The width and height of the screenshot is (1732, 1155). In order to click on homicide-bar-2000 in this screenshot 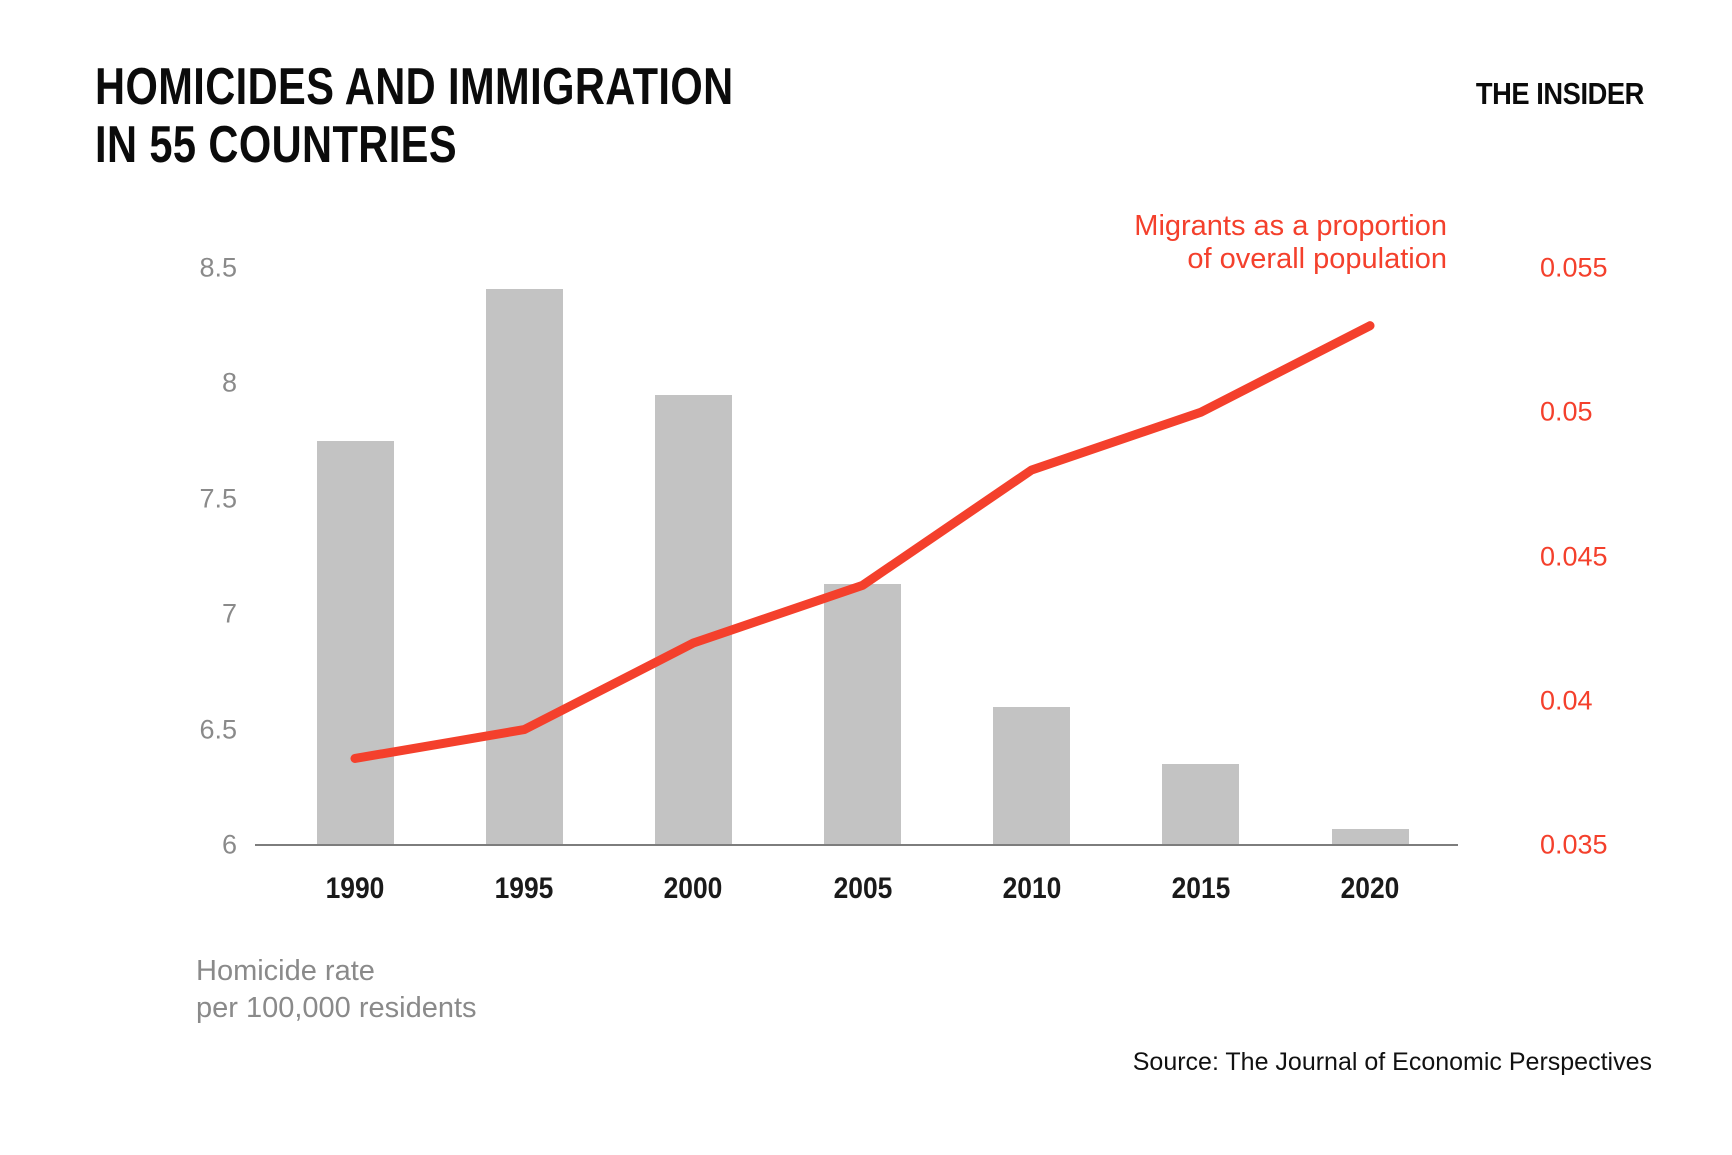, I will do `click(693, 619)`.